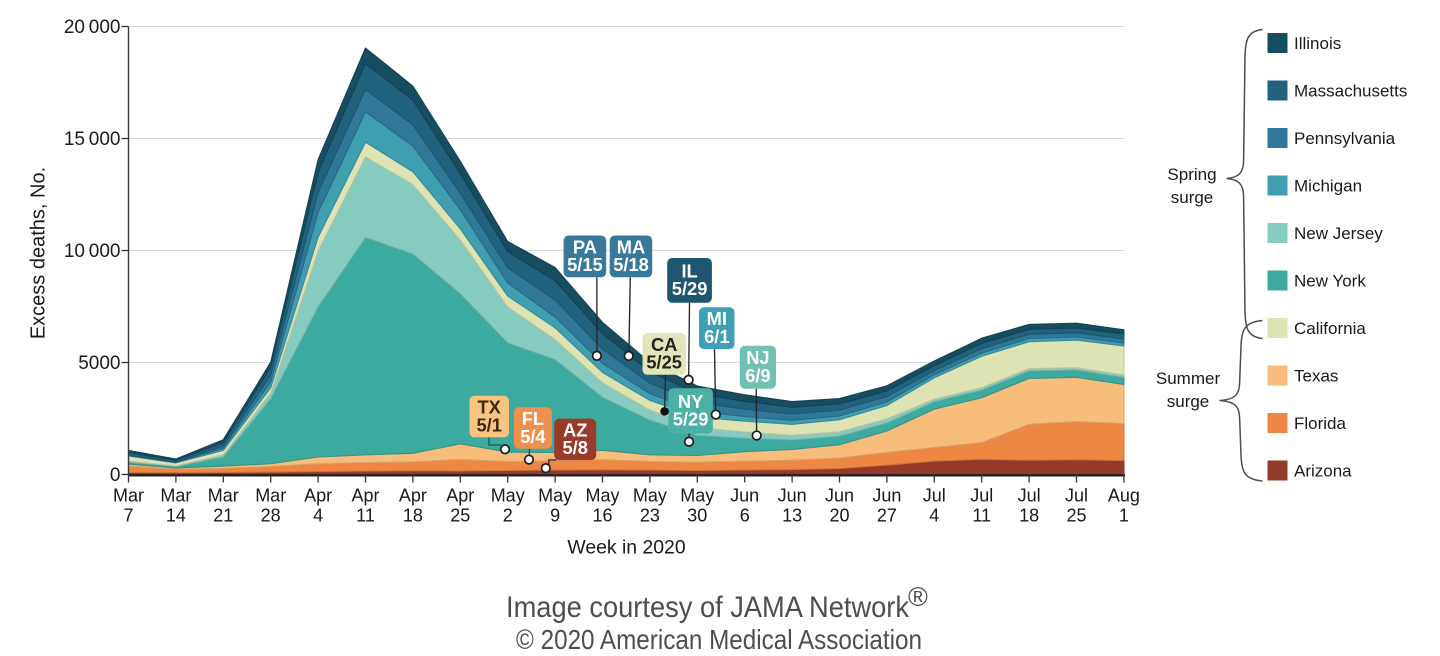 Image resolution: width=1440 pixels, height=656 pixels. I want to click on svg-text:© 2020 American Medical Associ: © 2020 American Medical Association, so click(719, 639).